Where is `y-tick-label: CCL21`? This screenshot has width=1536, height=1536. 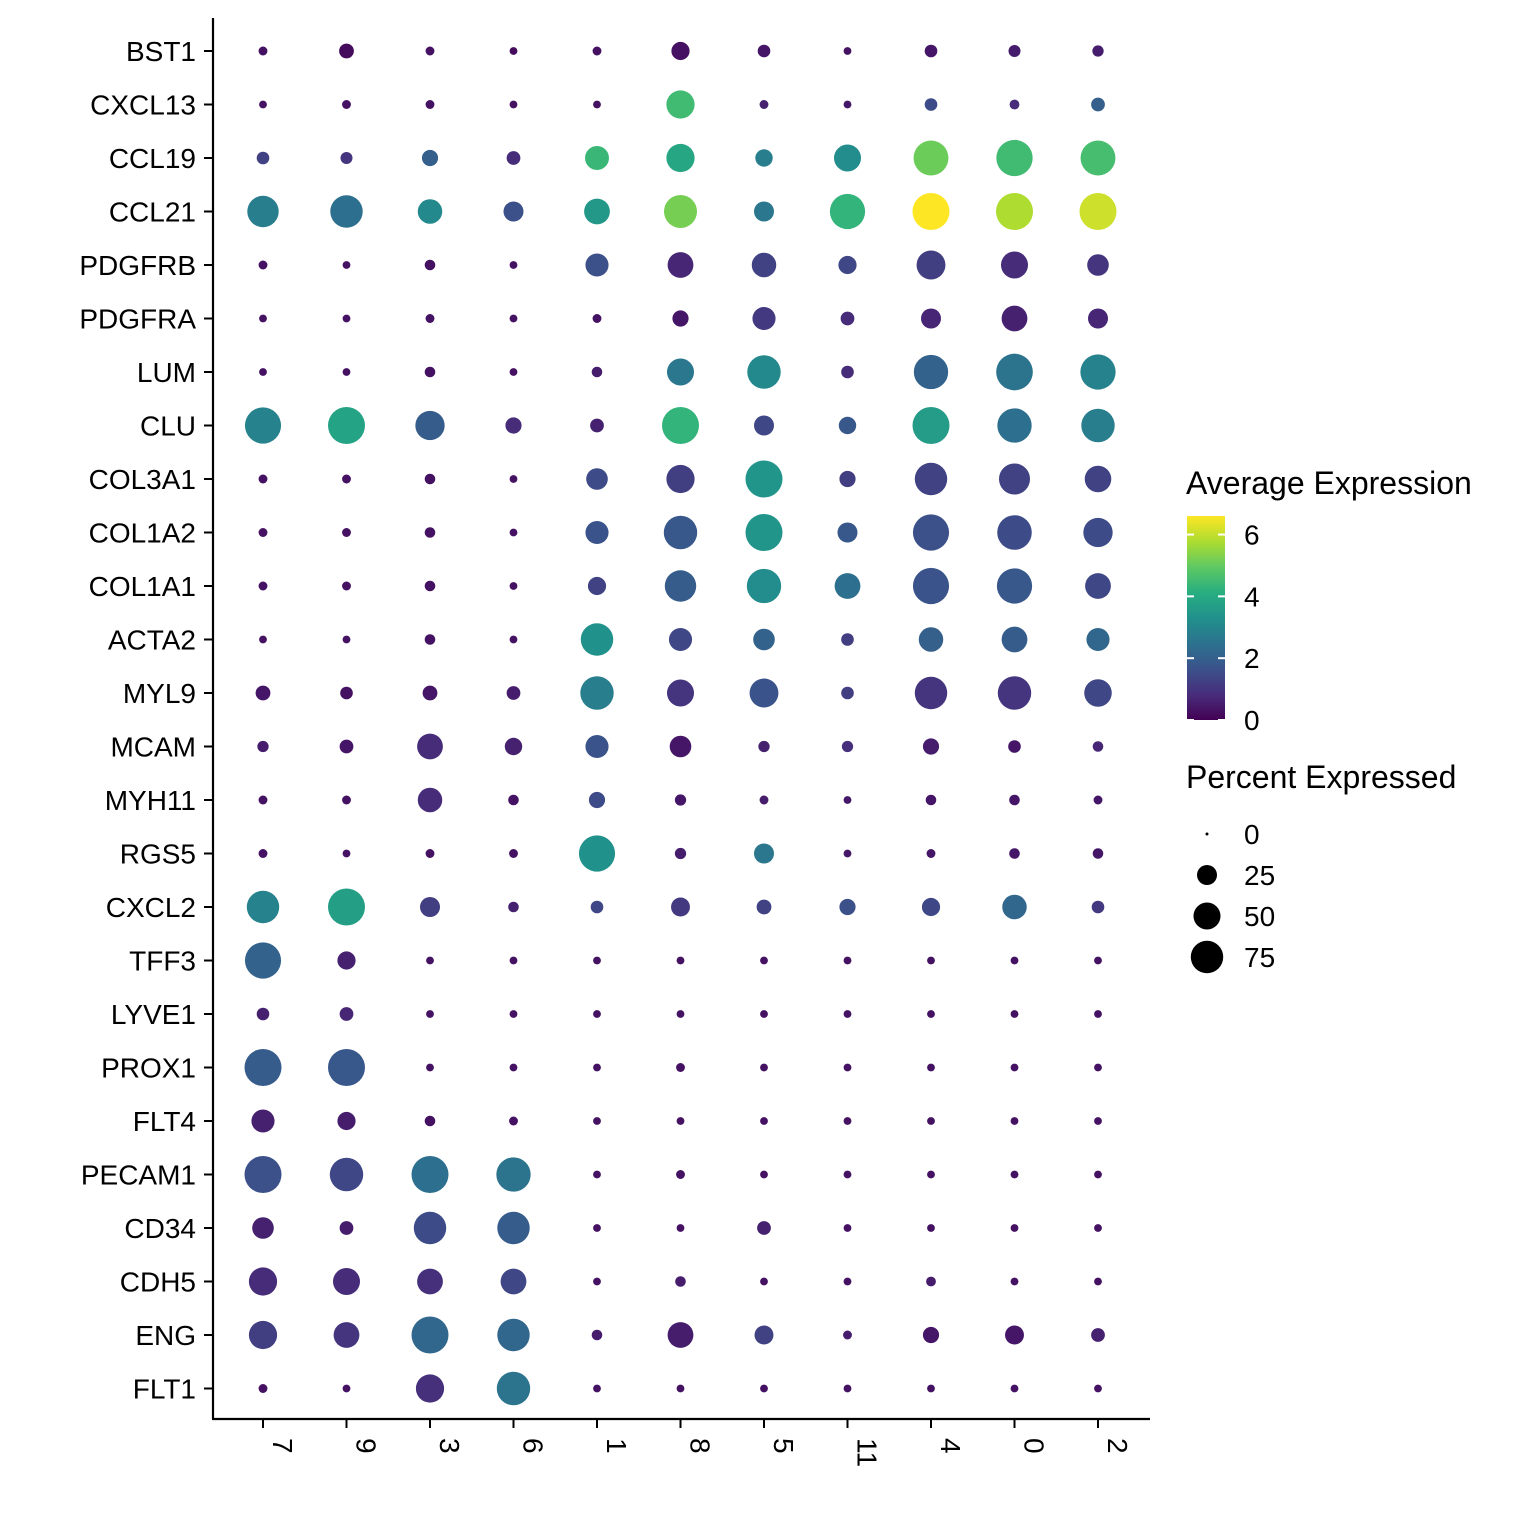
y-tick-label: CCL21 is located at coordinates (152, 212).